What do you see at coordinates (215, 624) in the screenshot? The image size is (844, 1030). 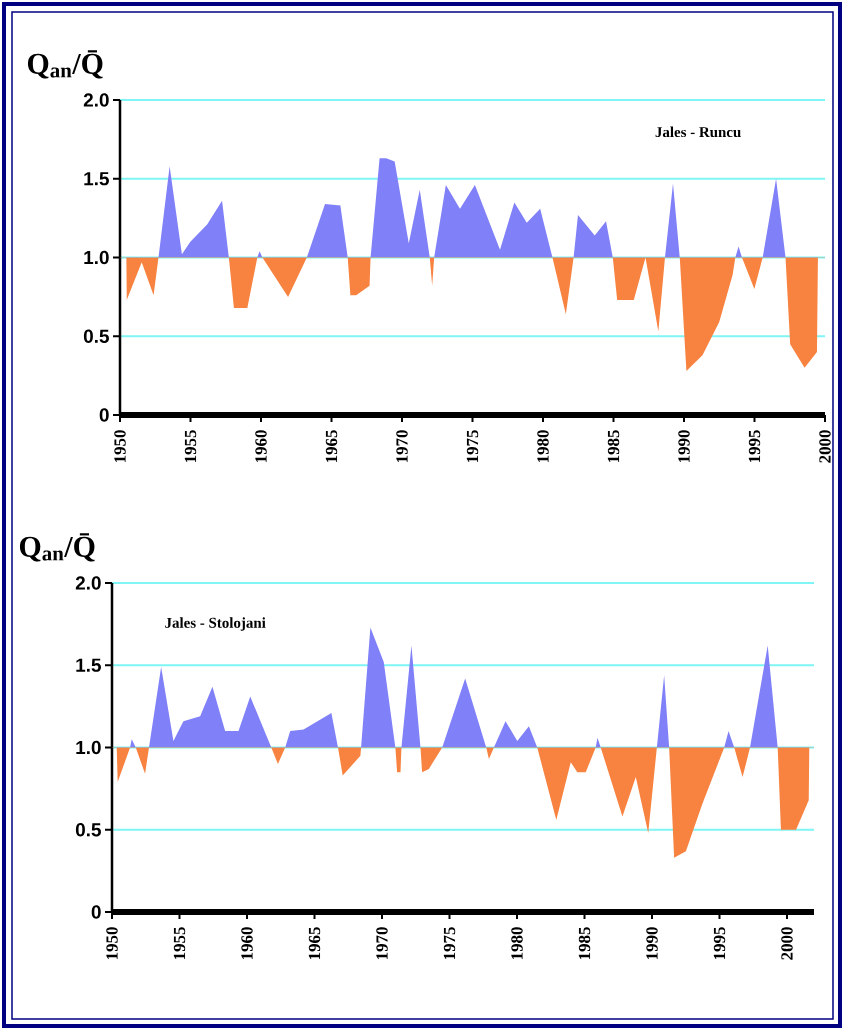 I see `text: Jales - Stolojani` at bounding box center [215, 624].